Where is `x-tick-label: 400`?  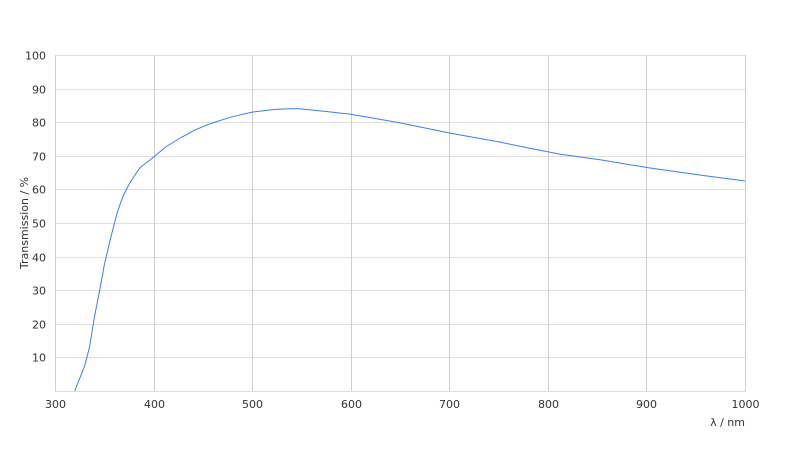
x-tick-label: 400 is located at coordinates (154, 404).